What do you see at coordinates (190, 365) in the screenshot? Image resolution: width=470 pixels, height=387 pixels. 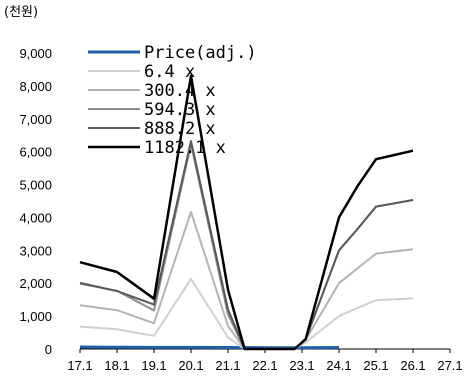 I see `x-tick-label: 20.1` at bounding box center [190, 365].